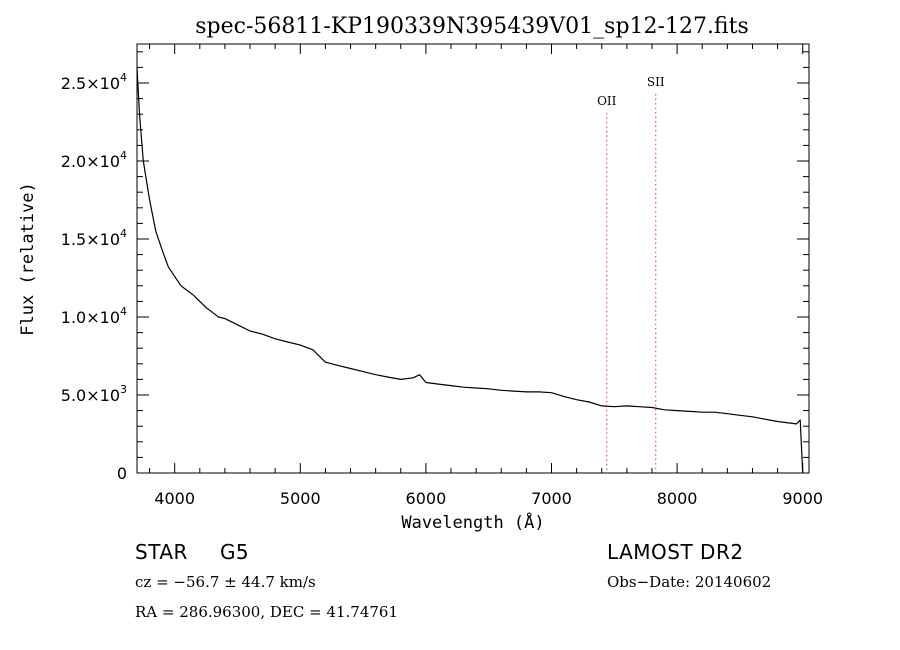  What do you see at coordinates (656, 82) in the screenshot?
I see `marker-label-sii: SII` at bounding box center [656, 82].